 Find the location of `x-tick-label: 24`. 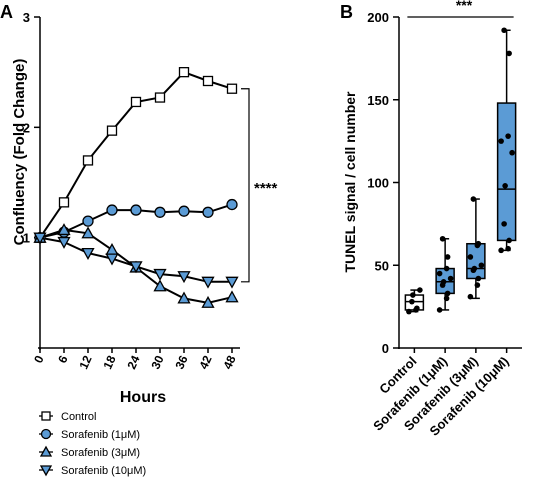

x-tick-label: 24 is located at coordinates (133, 362).